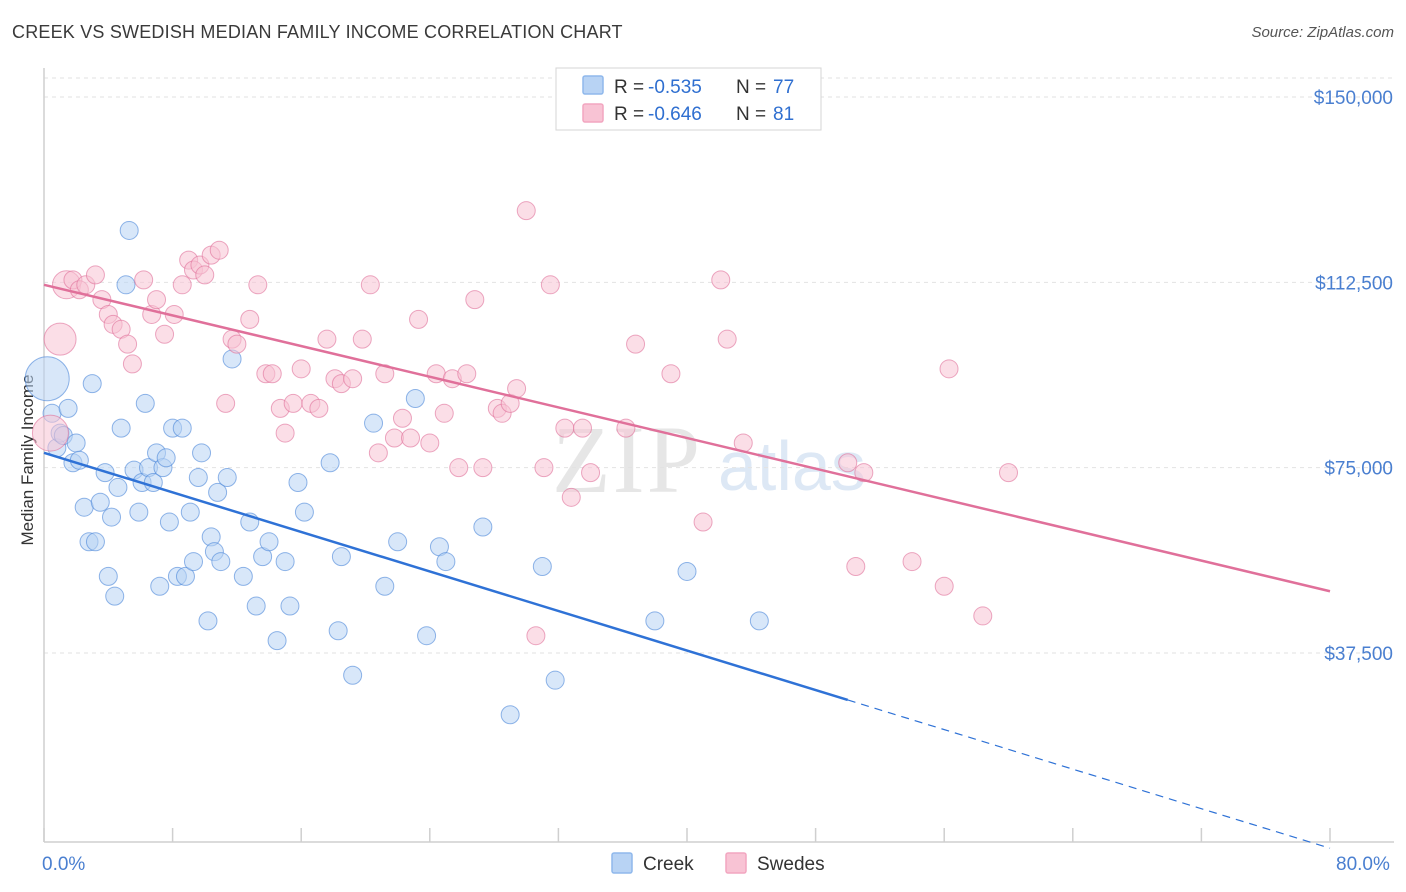 Image resolution: width=1406 pixels, height=892 pixels. I want to click on y-tick-label: $112,500, so click(1354, 283).